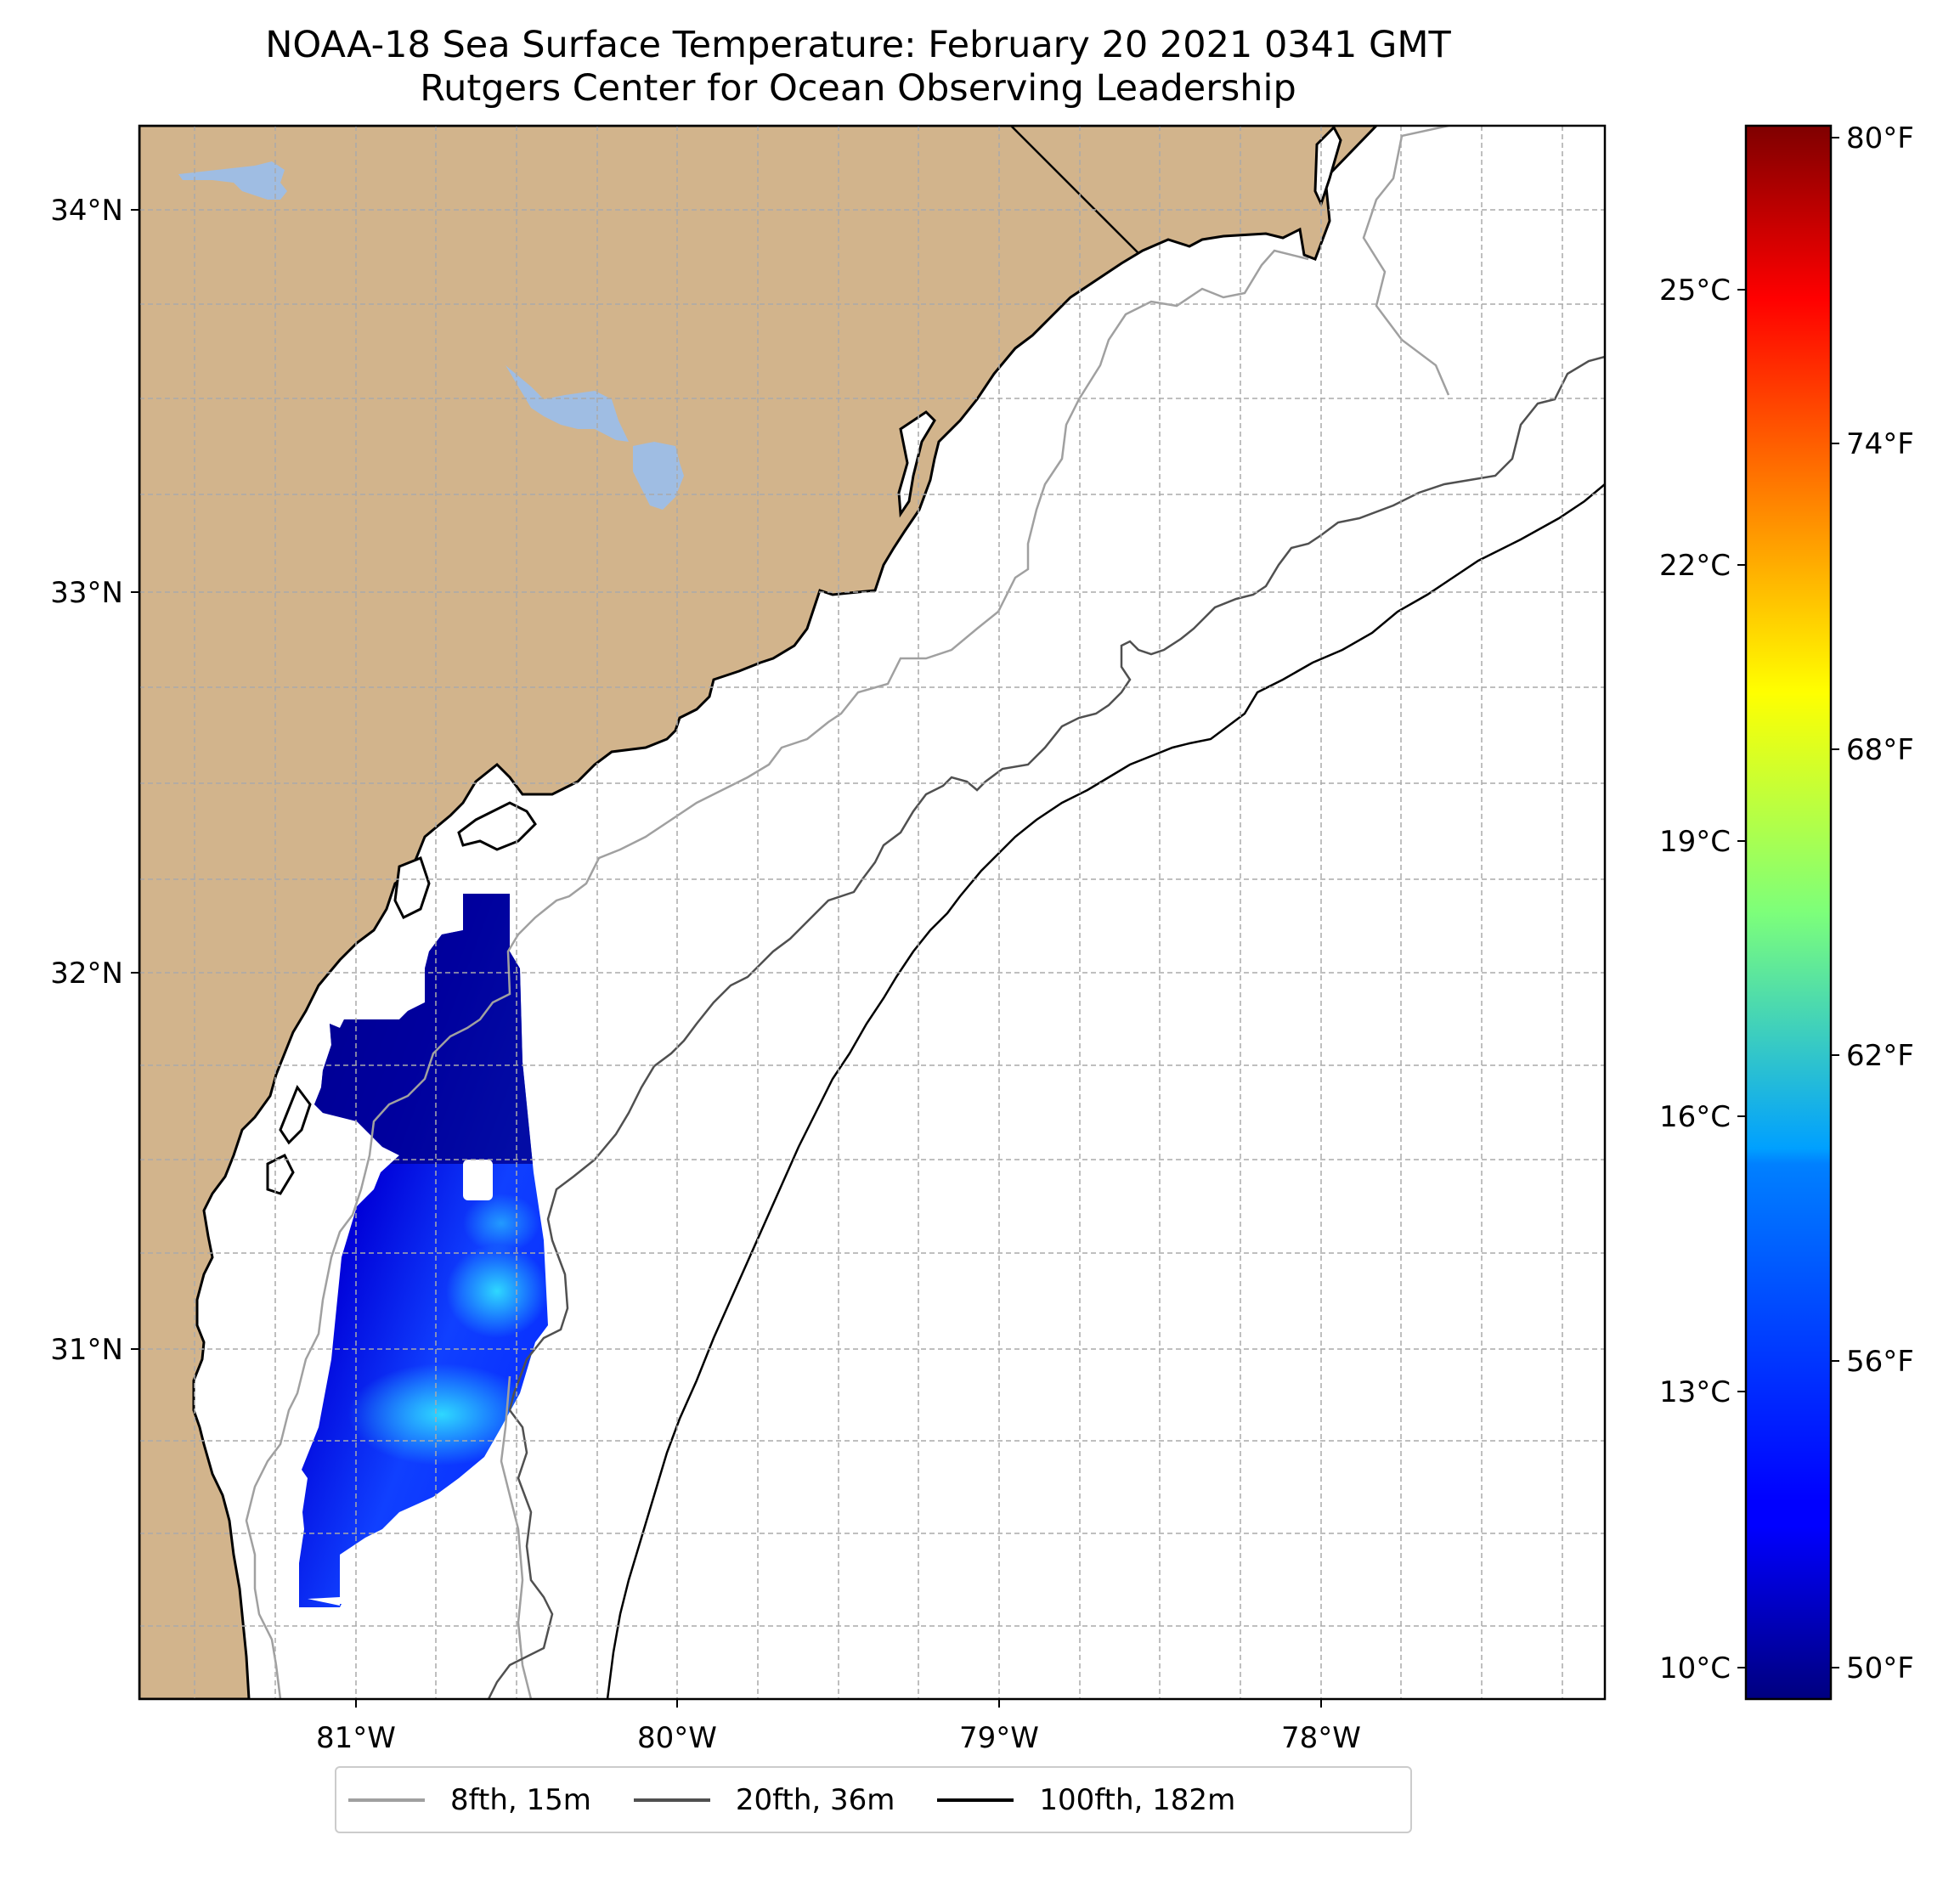 The width and height of the screenshot is (1960, 1880). What do you see at coordinates (567, 404) in the screenshot?
I see `lake-moultrie-upper` at bounding box center [567, 404].